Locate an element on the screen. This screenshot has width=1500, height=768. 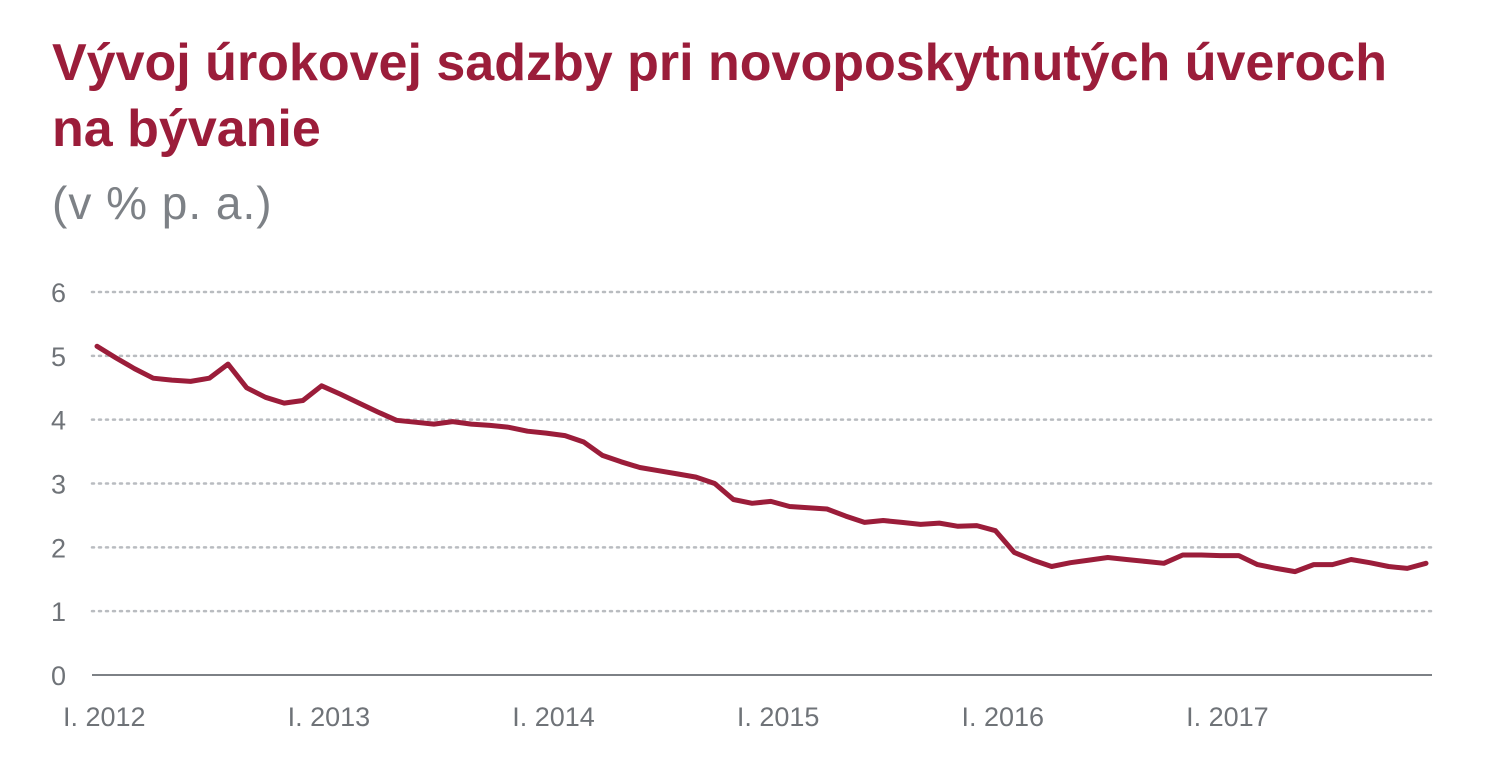
x-tick-label: I. 2013 is located at coordinates (329, 717).